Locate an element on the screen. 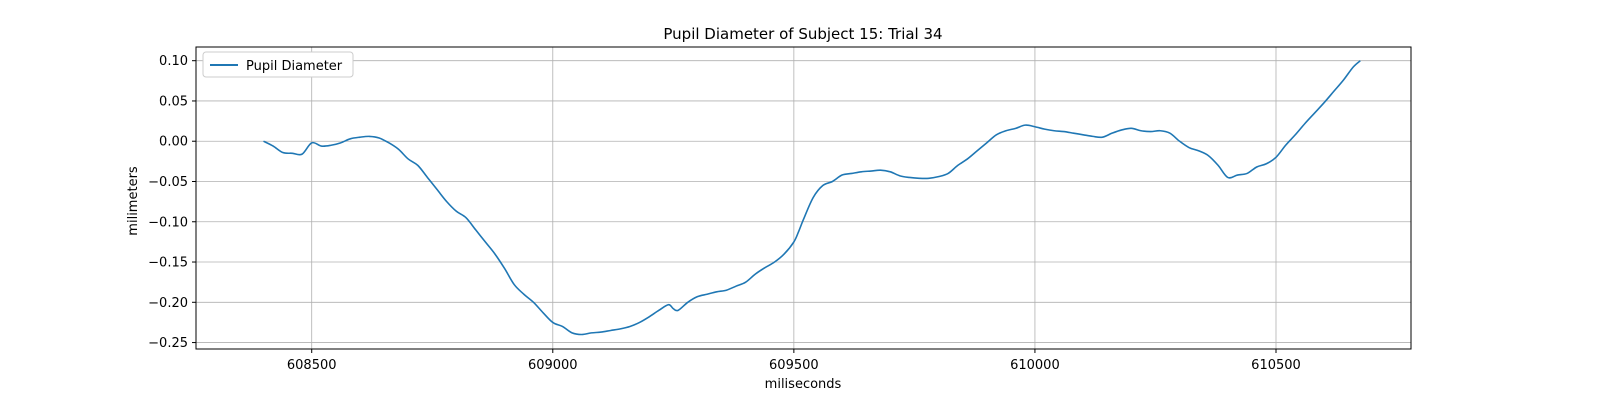 The height and width of the screenshot is (400, 1600). y-tick-label: 0.05 is located at coordinates (173, 101).